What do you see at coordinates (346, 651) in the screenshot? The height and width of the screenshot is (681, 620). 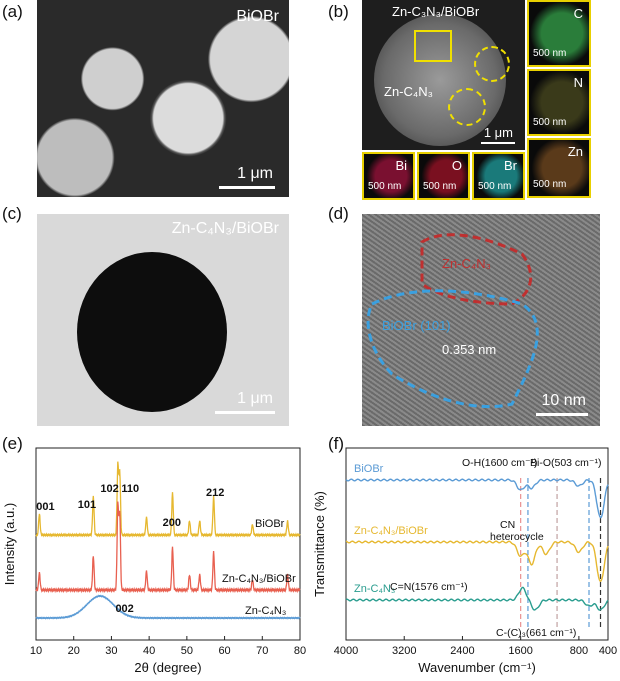 I see `x-tick-label: 4000` at bounding box center [346, 651].